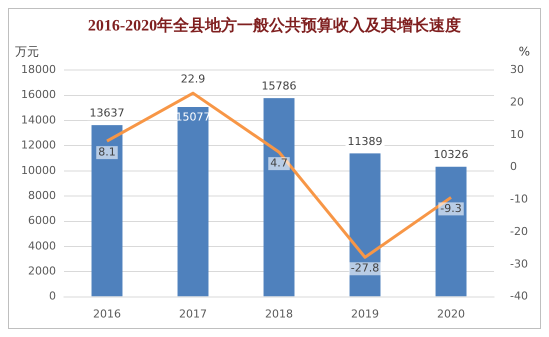 The width and height of the screenshot is (549, 337). What do you see at coordinates (27, 51) in the screenshot?
I see `y-axis-title: 万元` at bounding box center [27, 51].